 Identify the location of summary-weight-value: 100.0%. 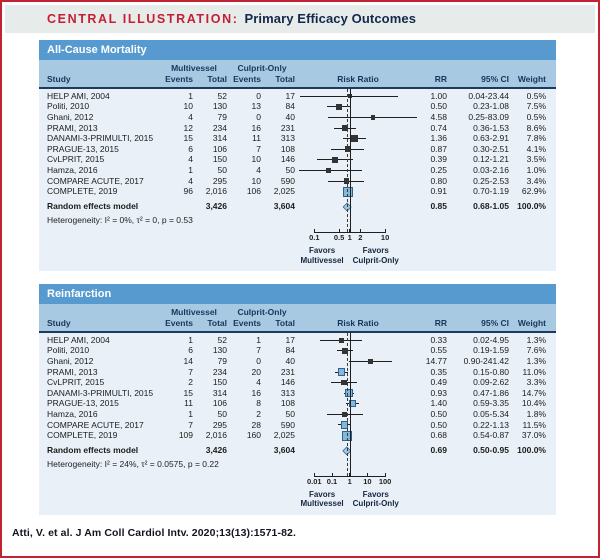
(531, 450).